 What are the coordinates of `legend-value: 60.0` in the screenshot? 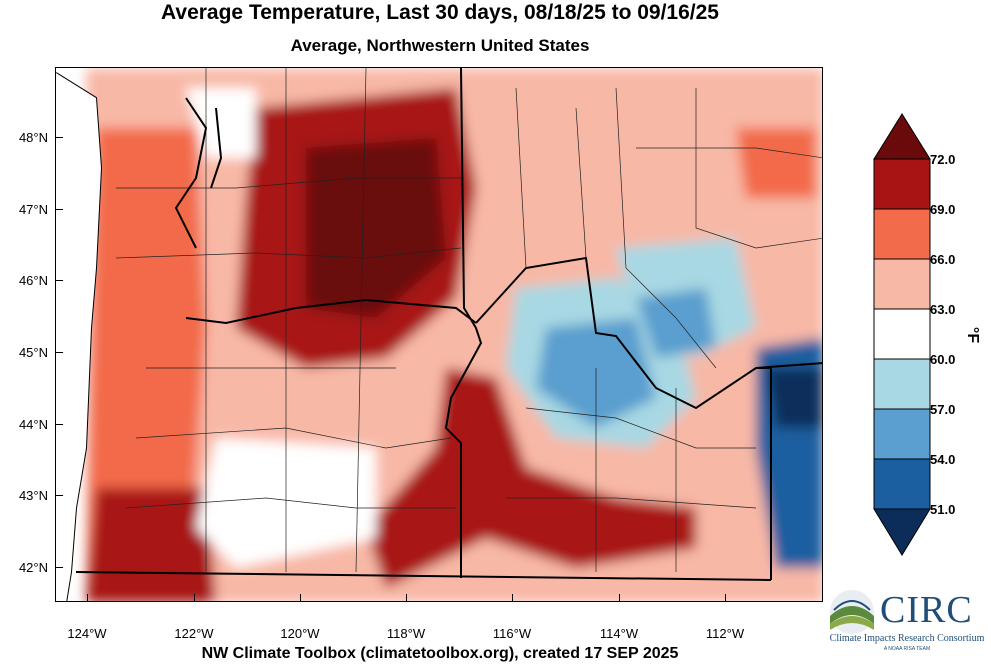 It's located at (943, 359).